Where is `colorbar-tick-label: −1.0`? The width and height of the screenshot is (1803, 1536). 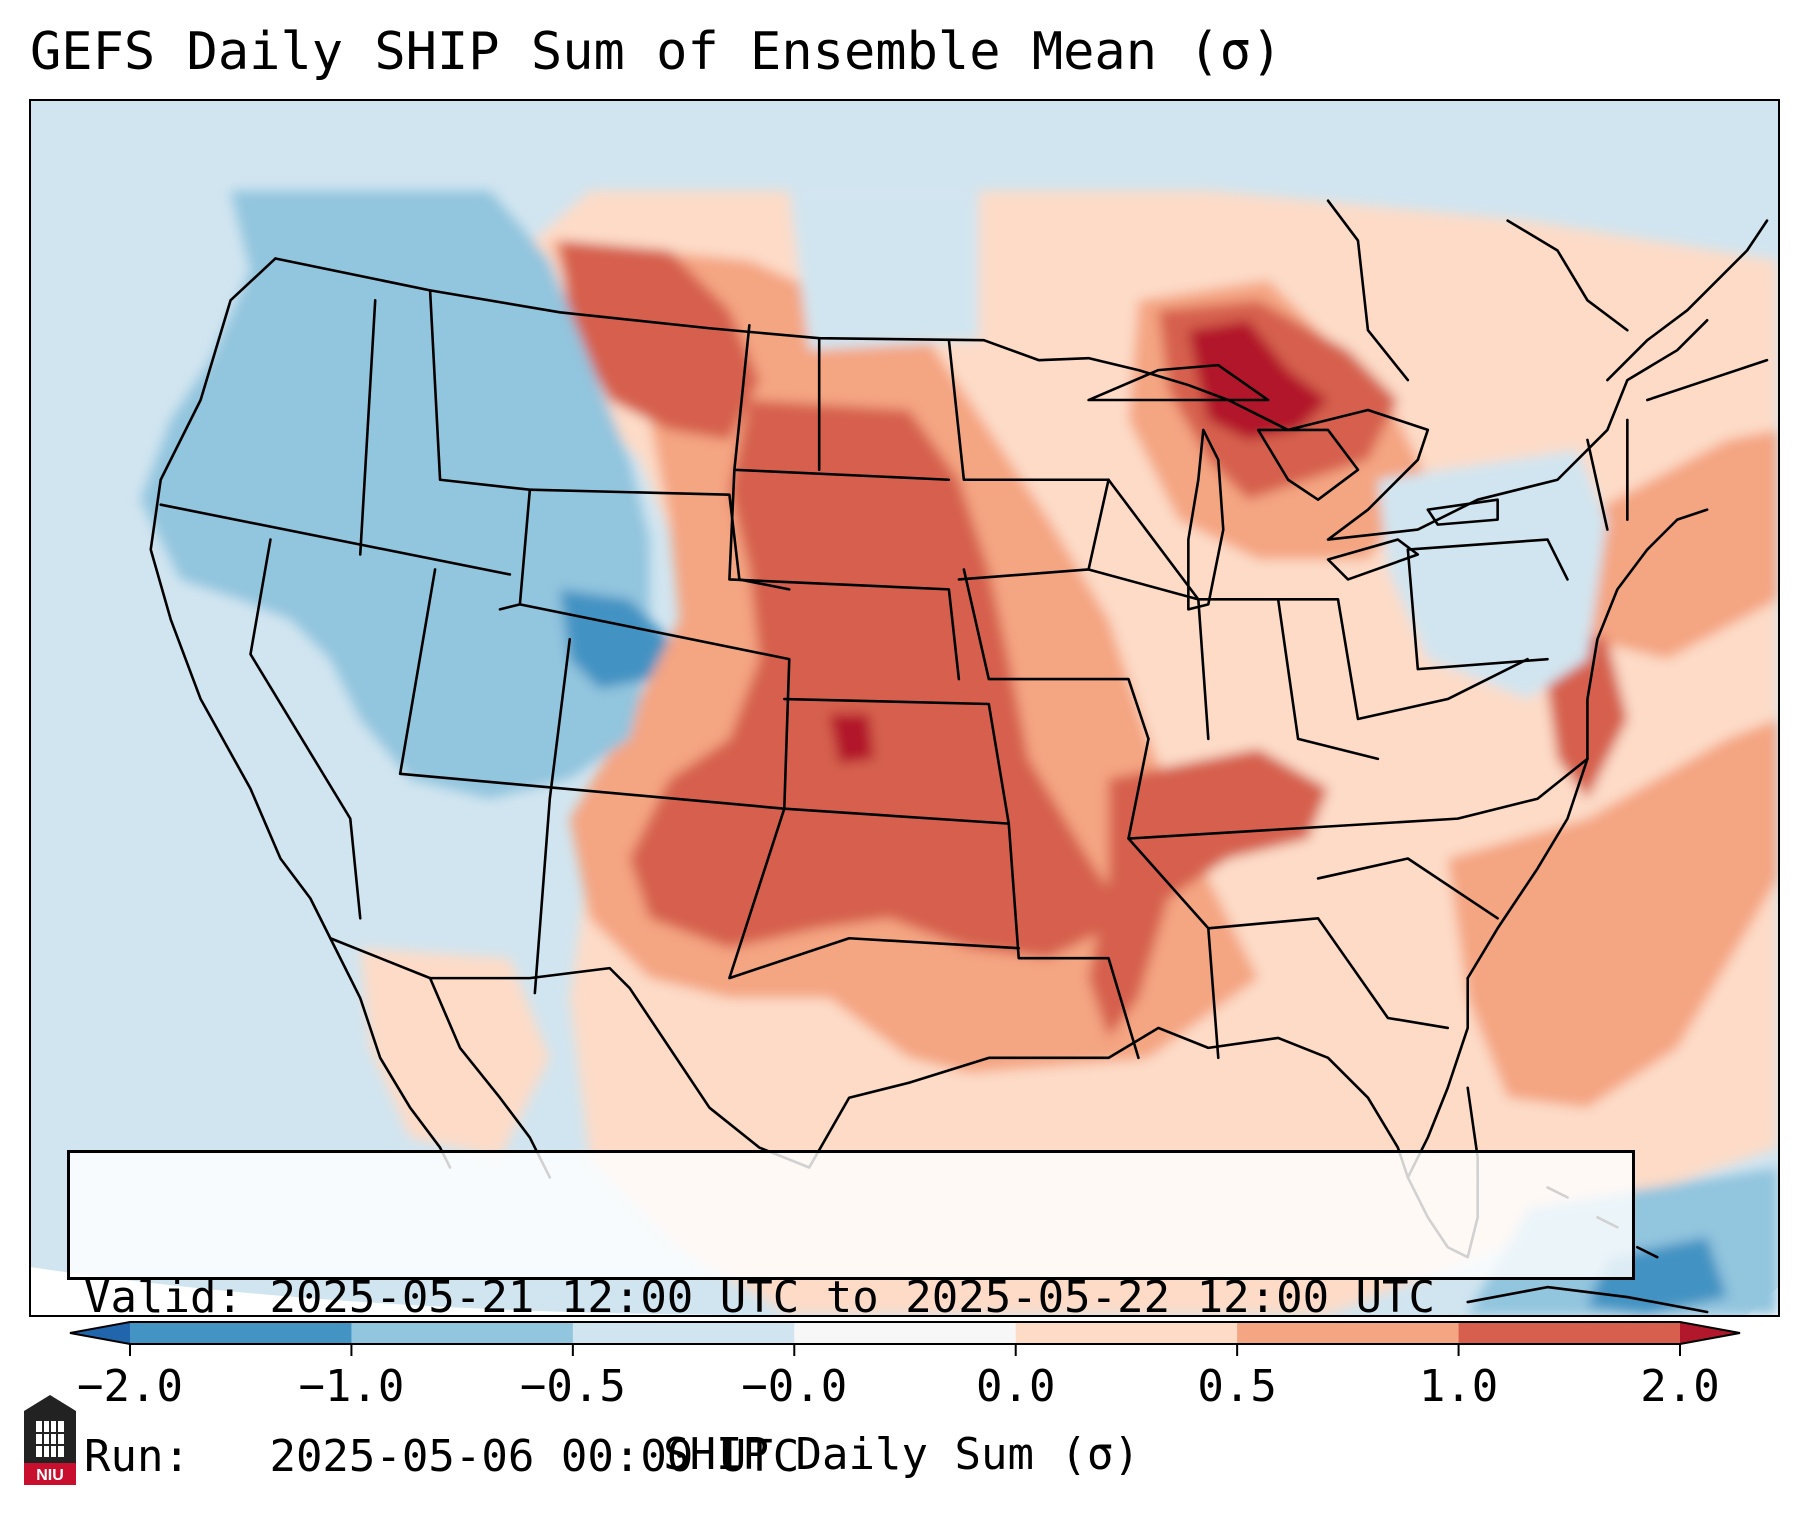 colorbar-tick-label: −1.0 is located at coordinates (351, 1386).